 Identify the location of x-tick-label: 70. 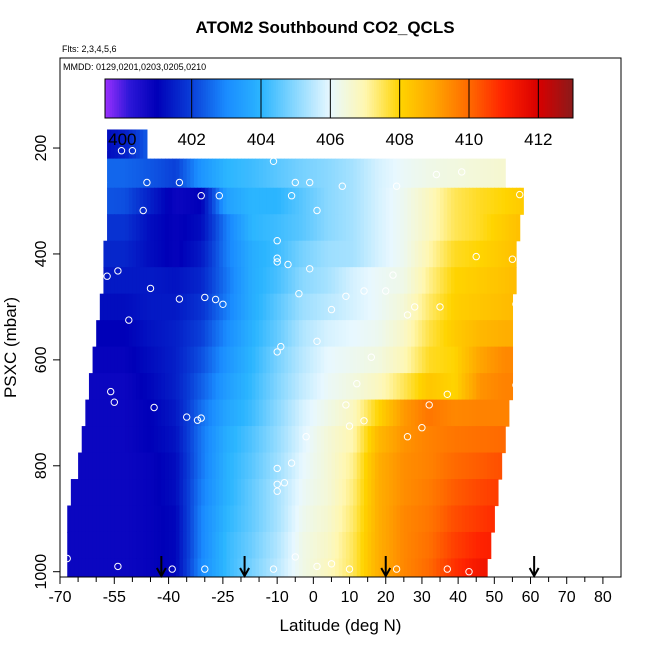
(567, 597).